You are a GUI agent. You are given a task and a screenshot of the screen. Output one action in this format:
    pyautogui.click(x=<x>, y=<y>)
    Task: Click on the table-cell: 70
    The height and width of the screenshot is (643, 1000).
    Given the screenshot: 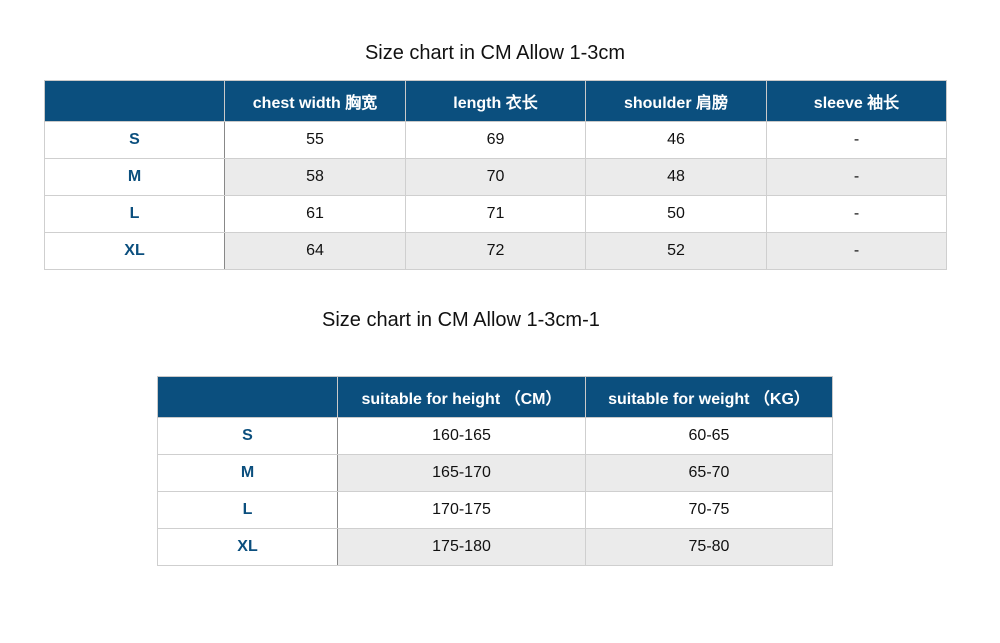 What is the action you would take?
    pyautogui.click(x=495, y=177)
    